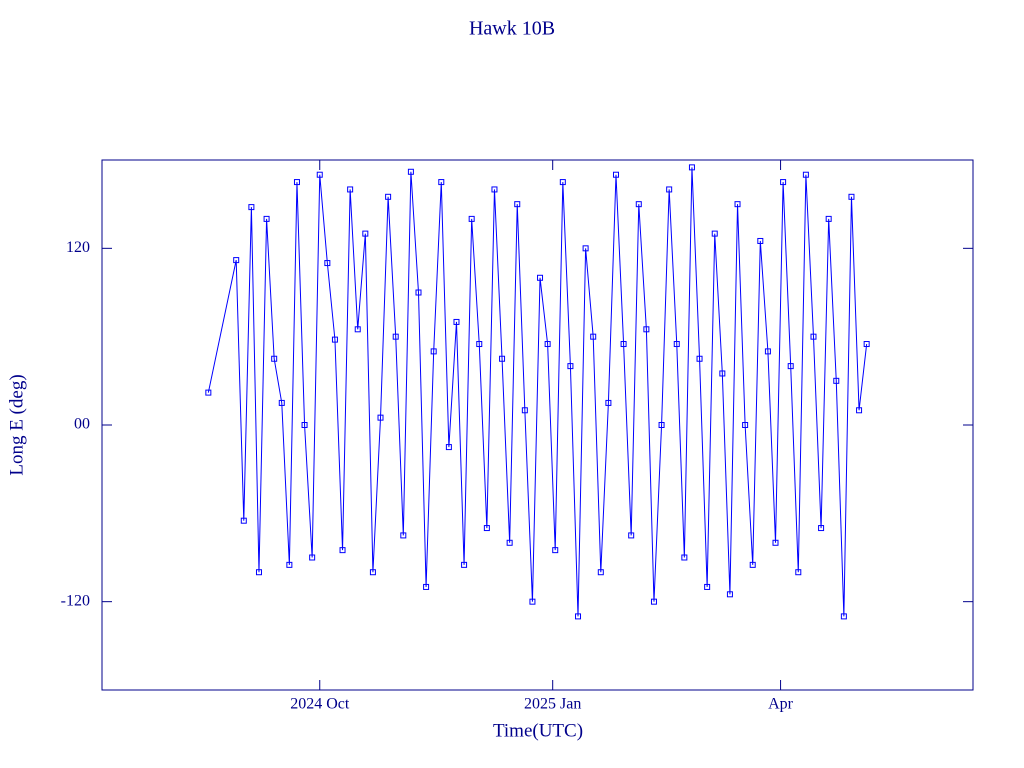 This screenshot has height=768, width=1024. I want to click on y-tick-label: 120, so click(78, 247).